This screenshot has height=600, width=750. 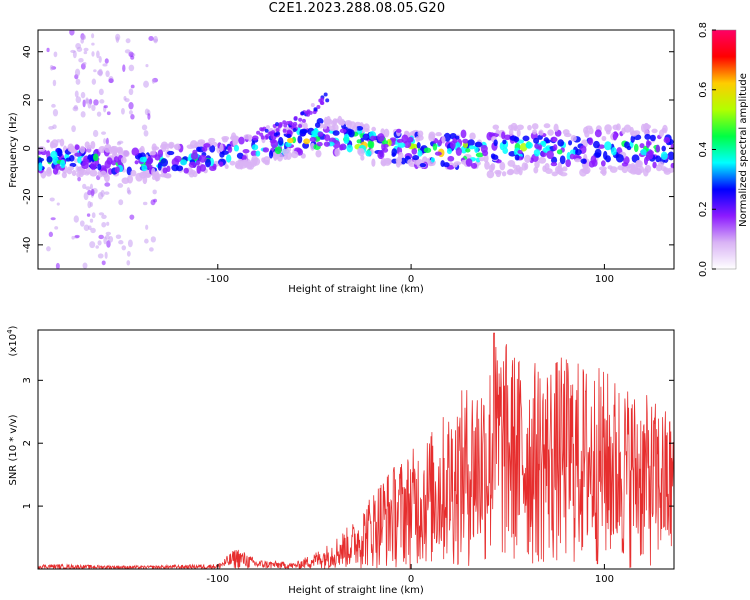 What do you see at coordinates (356, 590) in the screenshot?
I see `snr-xlabel: Height of straight line (km)` at bounding box center [356, 590].